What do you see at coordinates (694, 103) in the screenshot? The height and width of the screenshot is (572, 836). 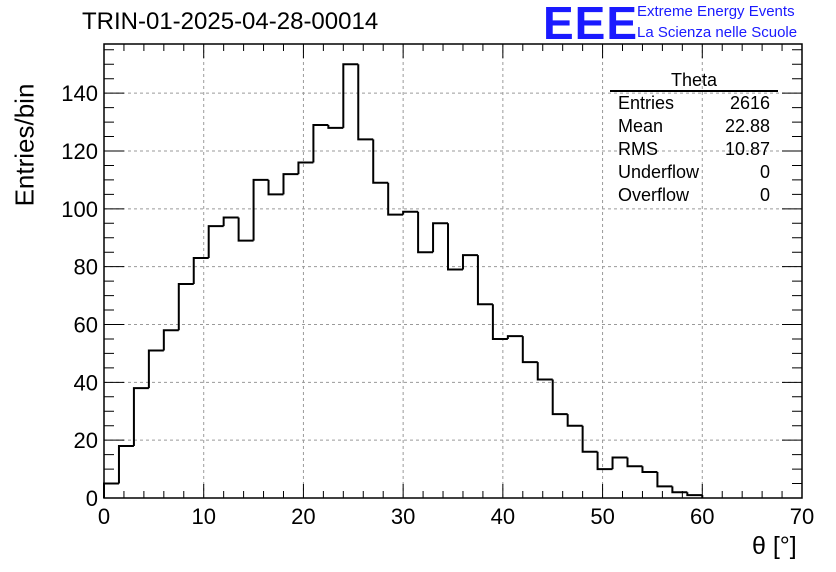 I see `stats-row-entries: Entries 2616` at bounding box center [694, 103].